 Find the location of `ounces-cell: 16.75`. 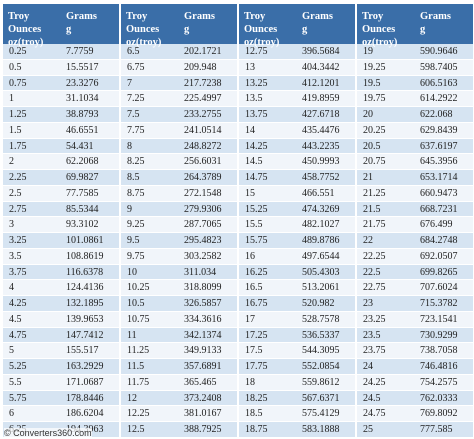

ounces-cell: 16.75 is located at coordinates (256, 303).